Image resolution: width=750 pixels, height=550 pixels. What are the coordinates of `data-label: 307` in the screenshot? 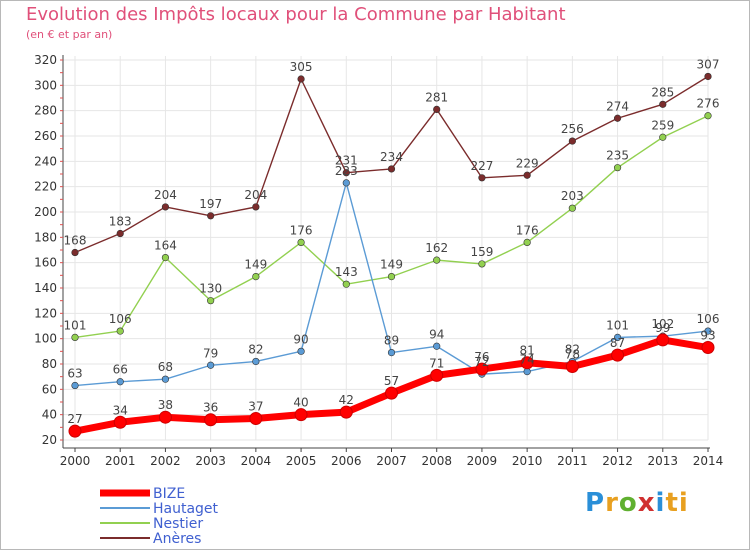 It's located at (708, 64).